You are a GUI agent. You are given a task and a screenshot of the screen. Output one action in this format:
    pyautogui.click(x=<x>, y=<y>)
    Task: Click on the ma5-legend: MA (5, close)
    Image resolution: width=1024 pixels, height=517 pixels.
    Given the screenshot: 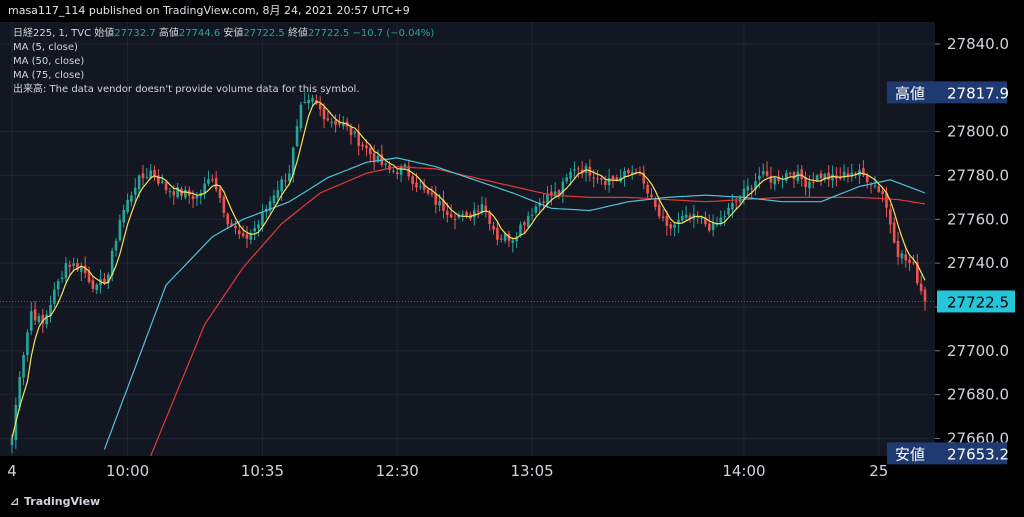 What is the action you would take?
    pyautogui.click(x=45, y=47)
    